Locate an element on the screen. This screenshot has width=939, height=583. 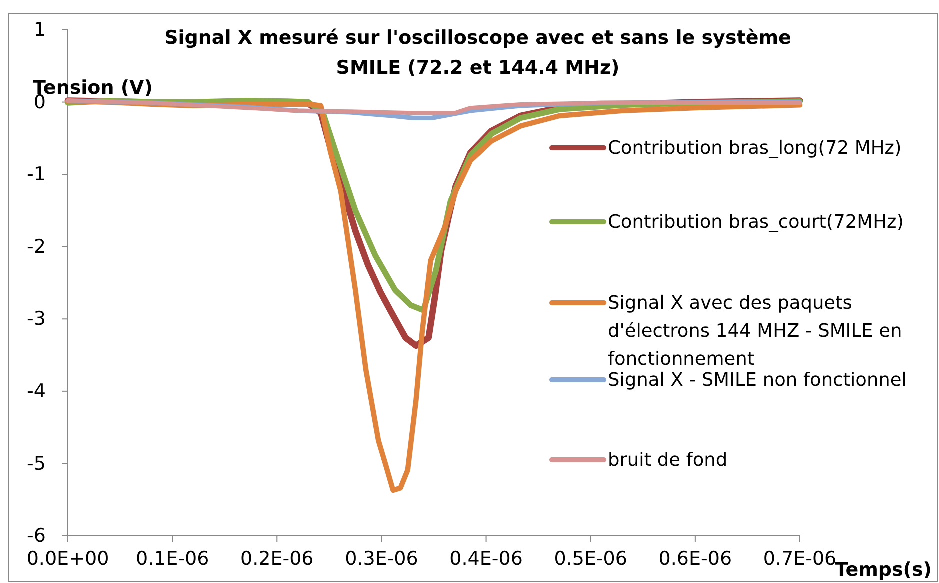
legend-label: bruit de fond is located at coordinates (668, 460).